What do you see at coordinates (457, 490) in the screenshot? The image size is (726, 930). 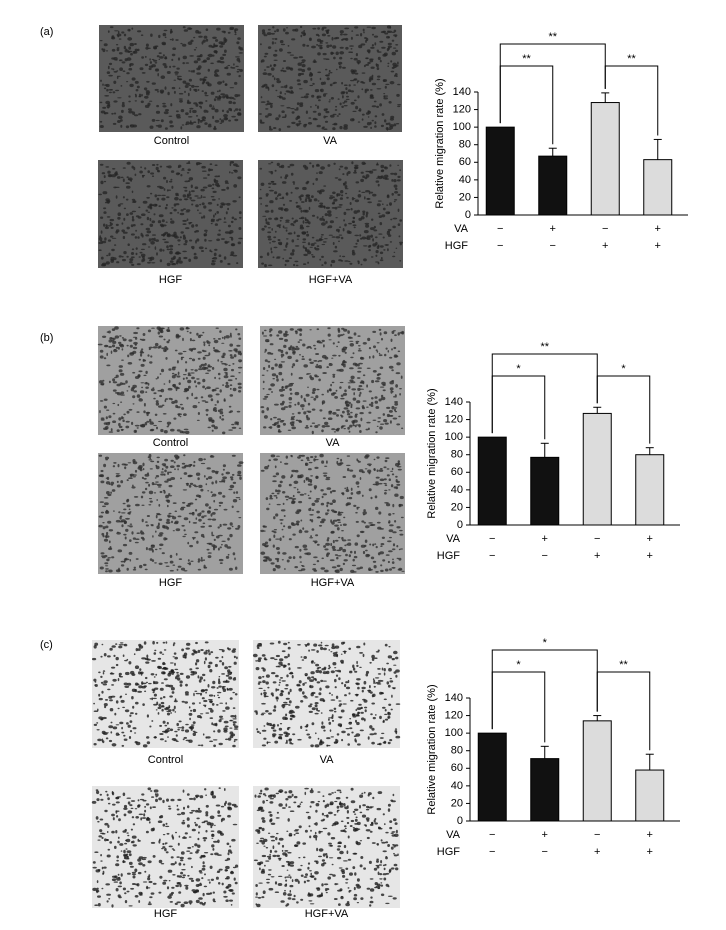 I see `y-tick-label: 40` at bounding box center [457, 490].